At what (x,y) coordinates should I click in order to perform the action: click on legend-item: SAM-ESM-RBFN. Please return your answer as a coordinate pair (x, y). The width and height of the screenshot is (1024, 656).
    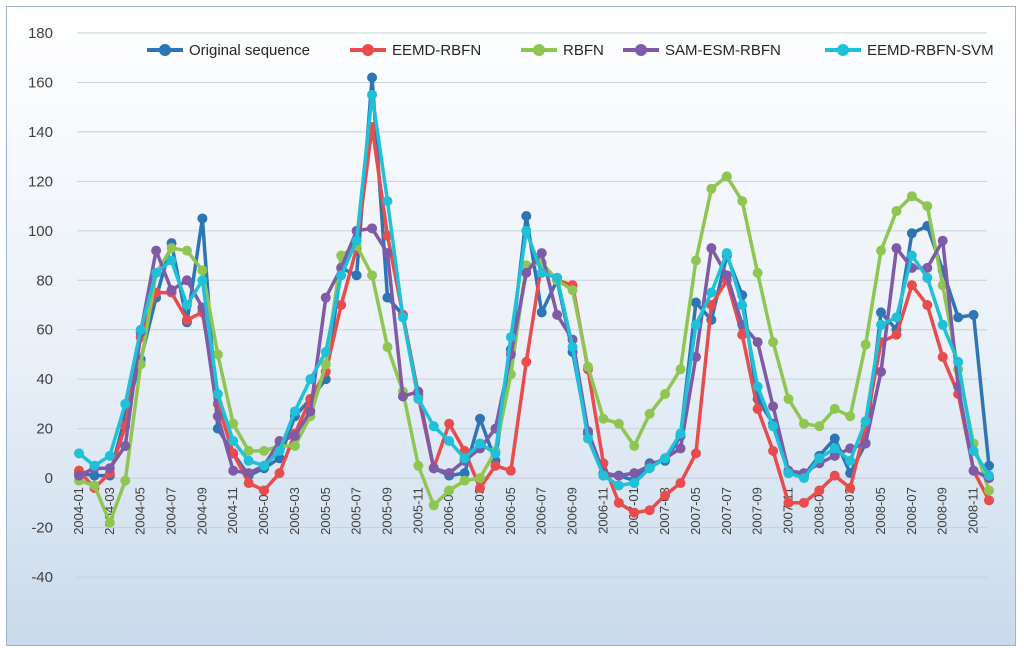
    Looking at the image, I should click on (702, 50).